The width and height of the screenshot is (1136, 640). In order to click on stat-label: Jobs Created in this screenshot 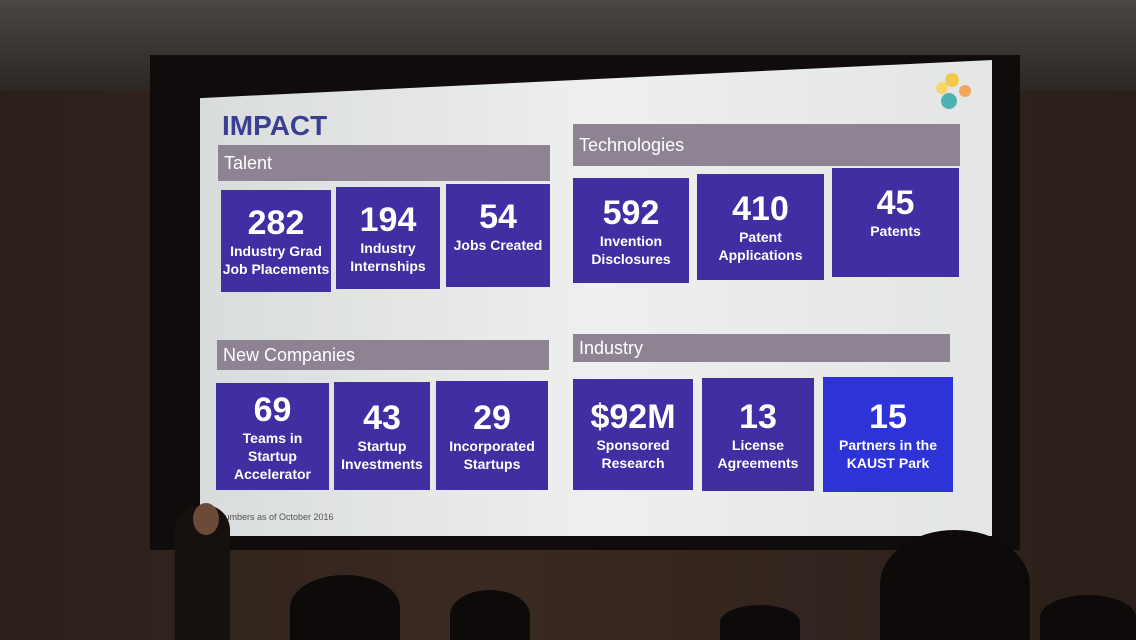, I will do `click(498, 245)`.